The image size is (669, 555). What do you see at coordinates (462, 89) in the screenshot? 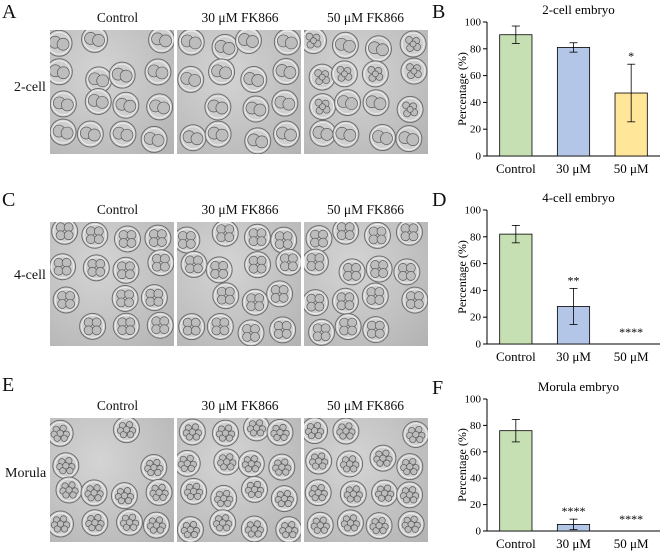
I see `y-axis-label: Percentage (%)` at bounding box center [462, 89].